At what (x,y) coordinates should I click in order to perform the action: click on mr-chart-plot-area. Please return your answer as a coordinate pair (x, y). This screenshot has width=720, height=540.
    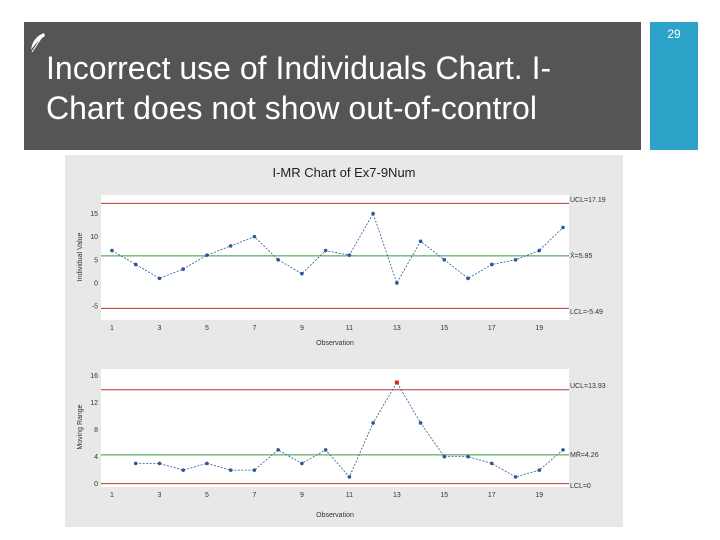
    Looking at the image, I should click on (335, 428).